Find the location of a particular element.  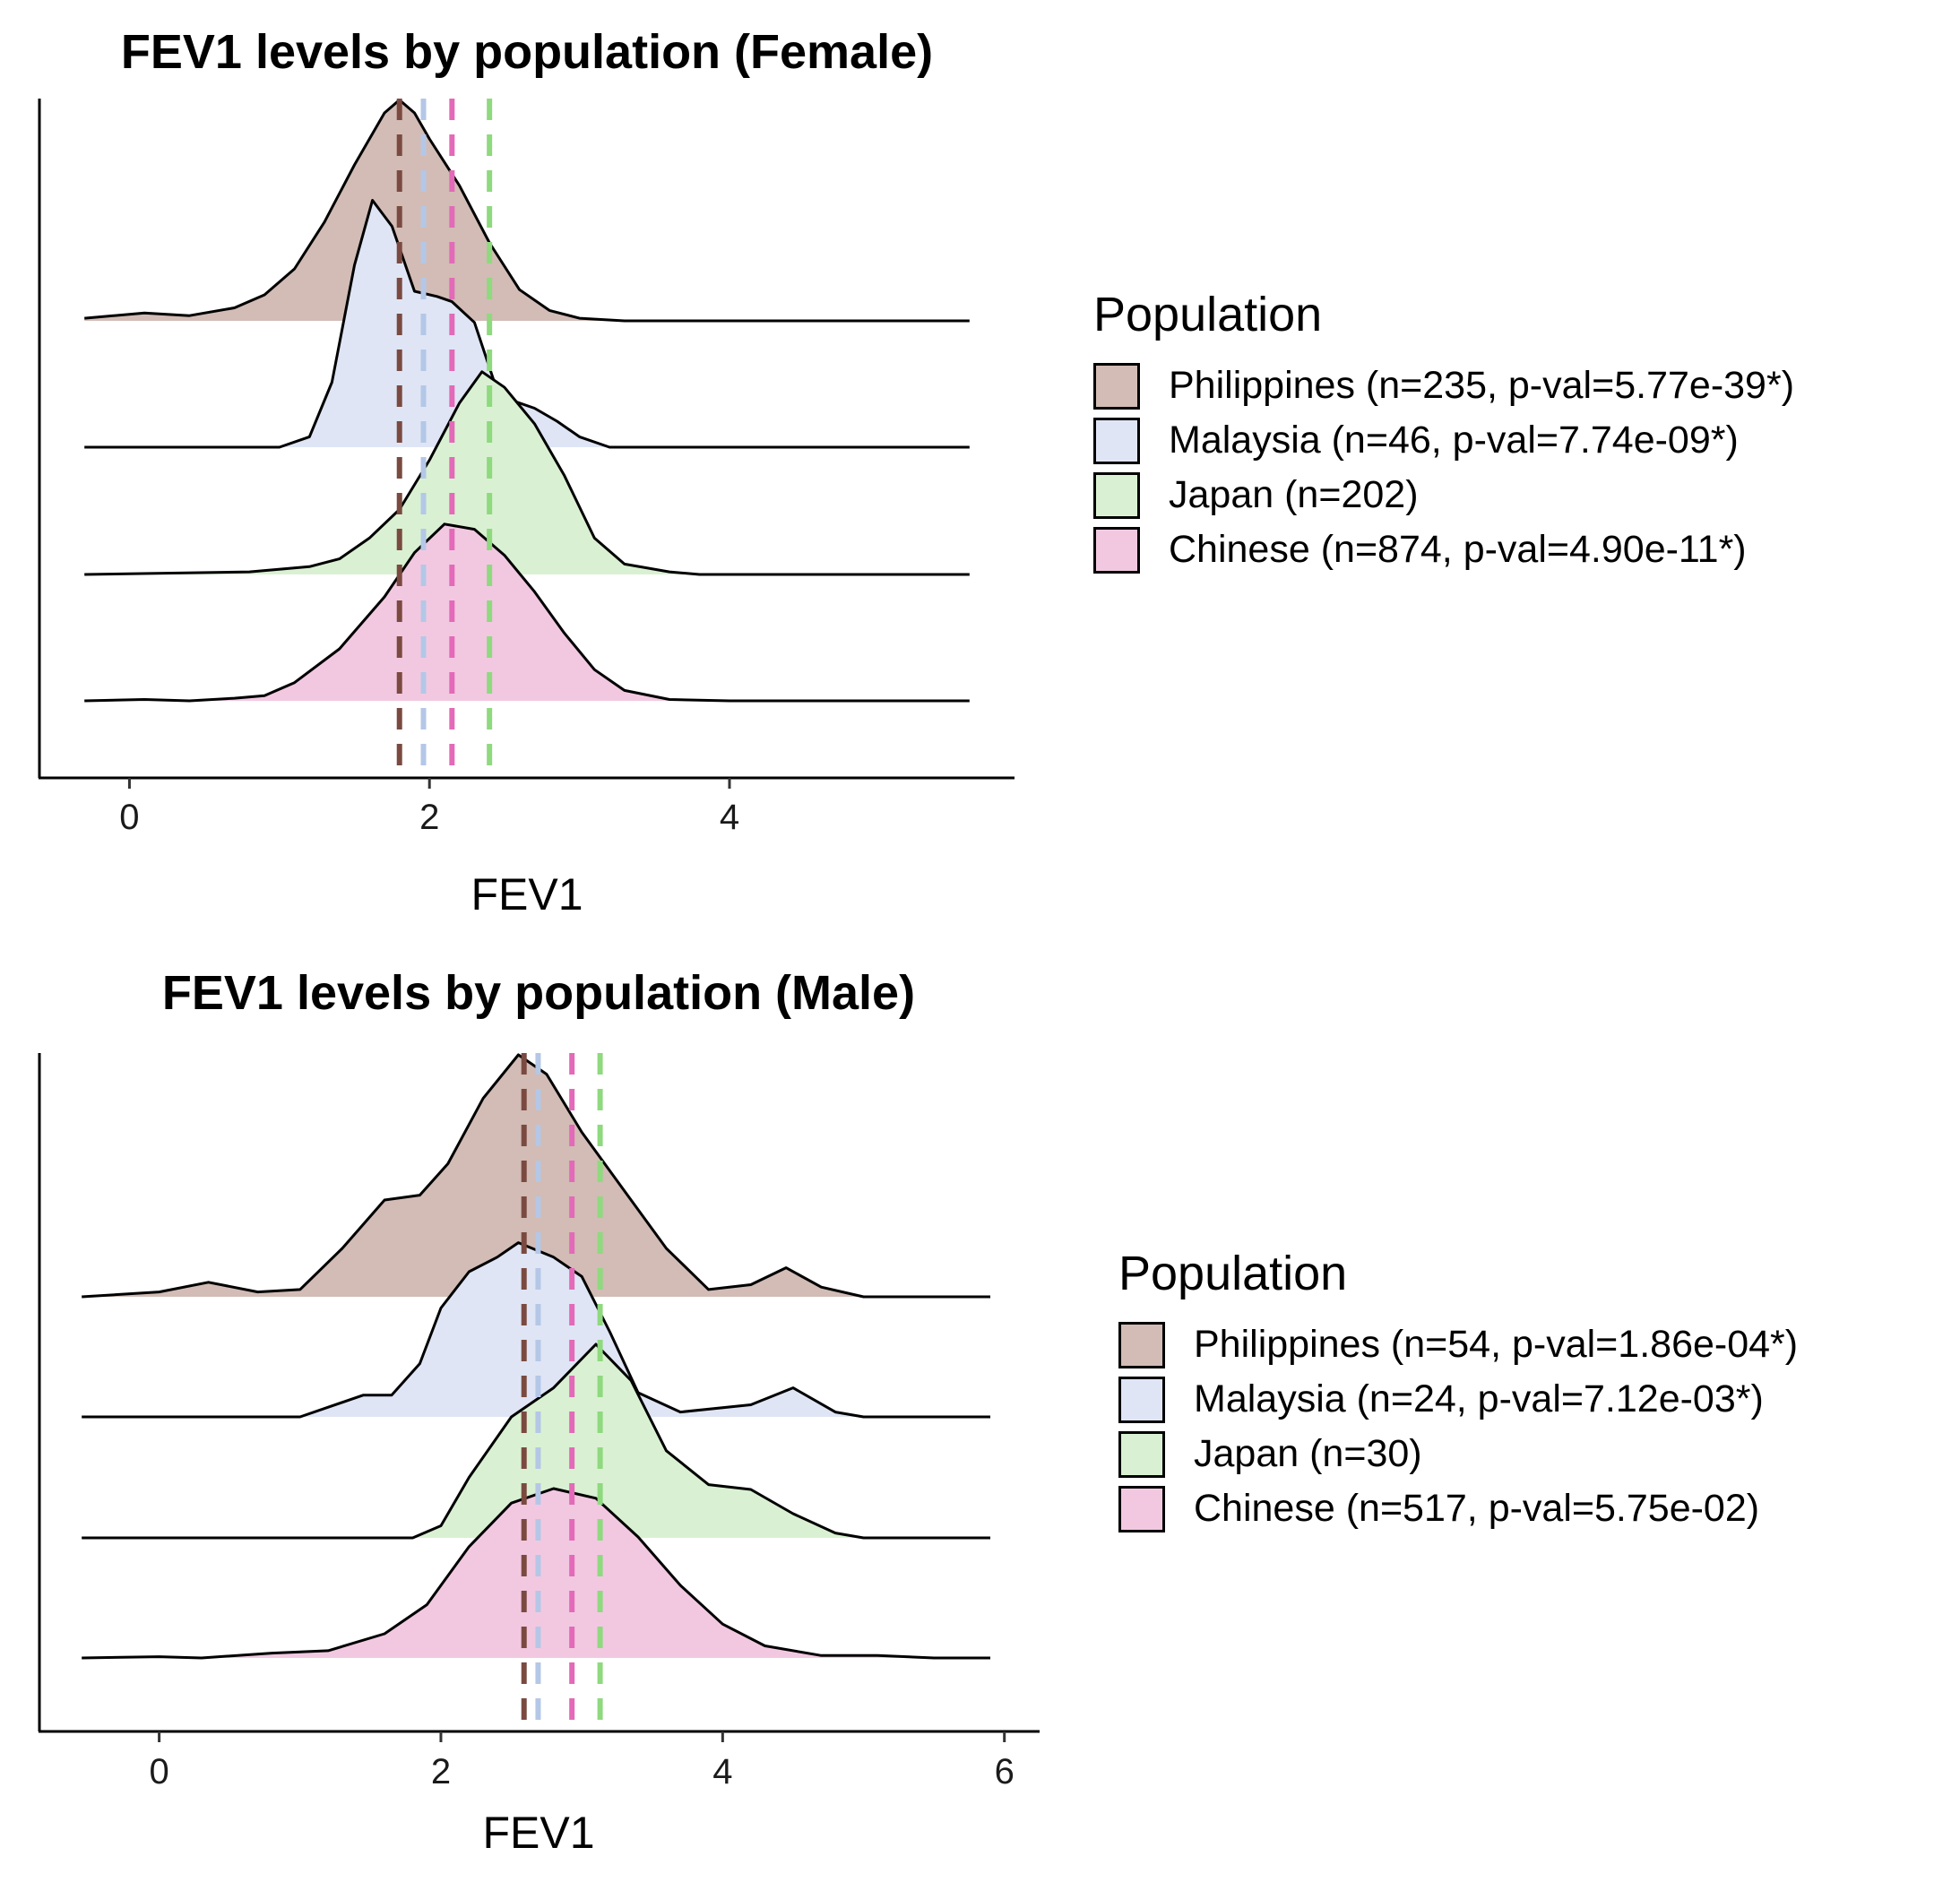

legend-item-chinese: Chinese (n=517, p-val=5.75e-02) is located at coordinates (1458, 1509).